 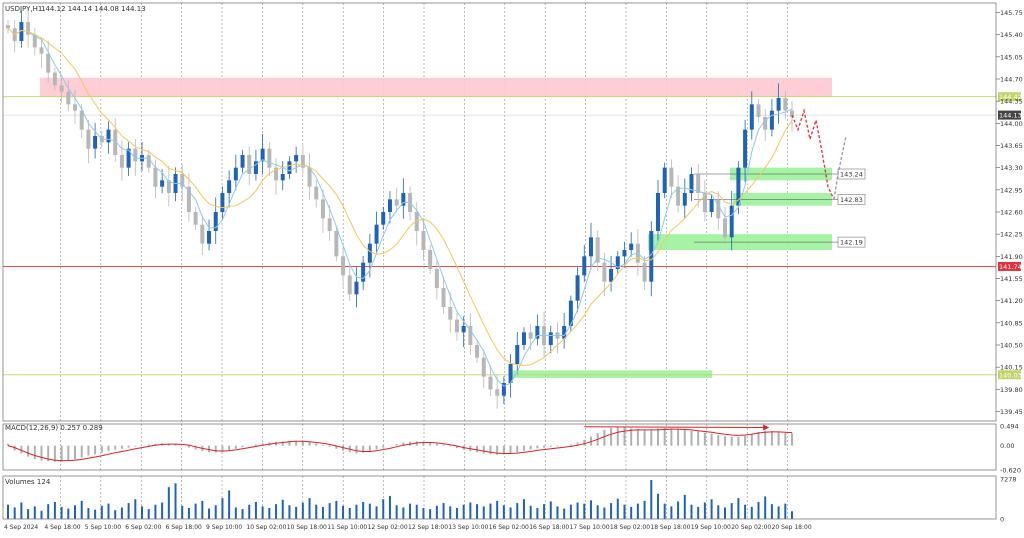 I want to click on price-tick-label: 144.70, so click(x=1011, y=80).